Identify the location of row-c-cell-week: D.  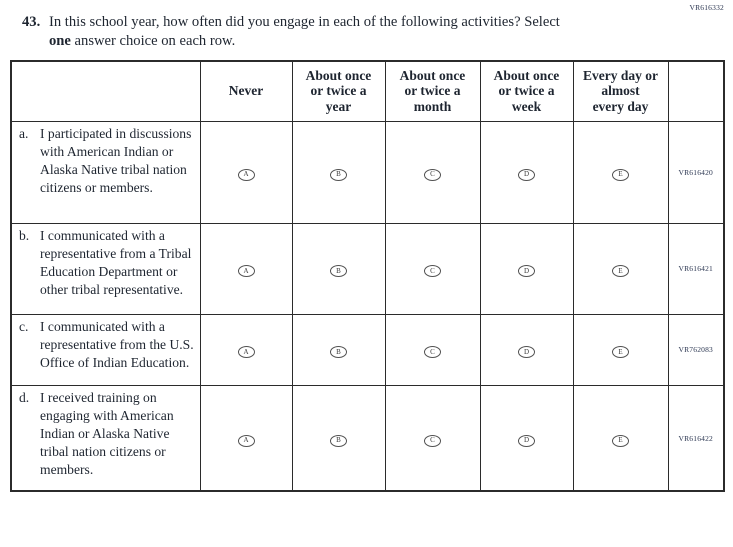
(526, 349).